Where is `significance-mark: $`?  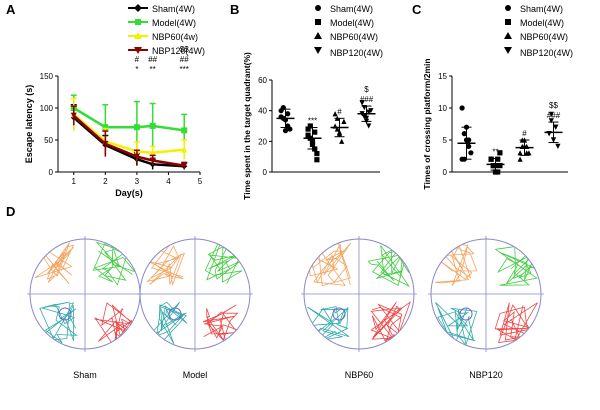
significance-mark: $ is located at coordinates (366, 89).